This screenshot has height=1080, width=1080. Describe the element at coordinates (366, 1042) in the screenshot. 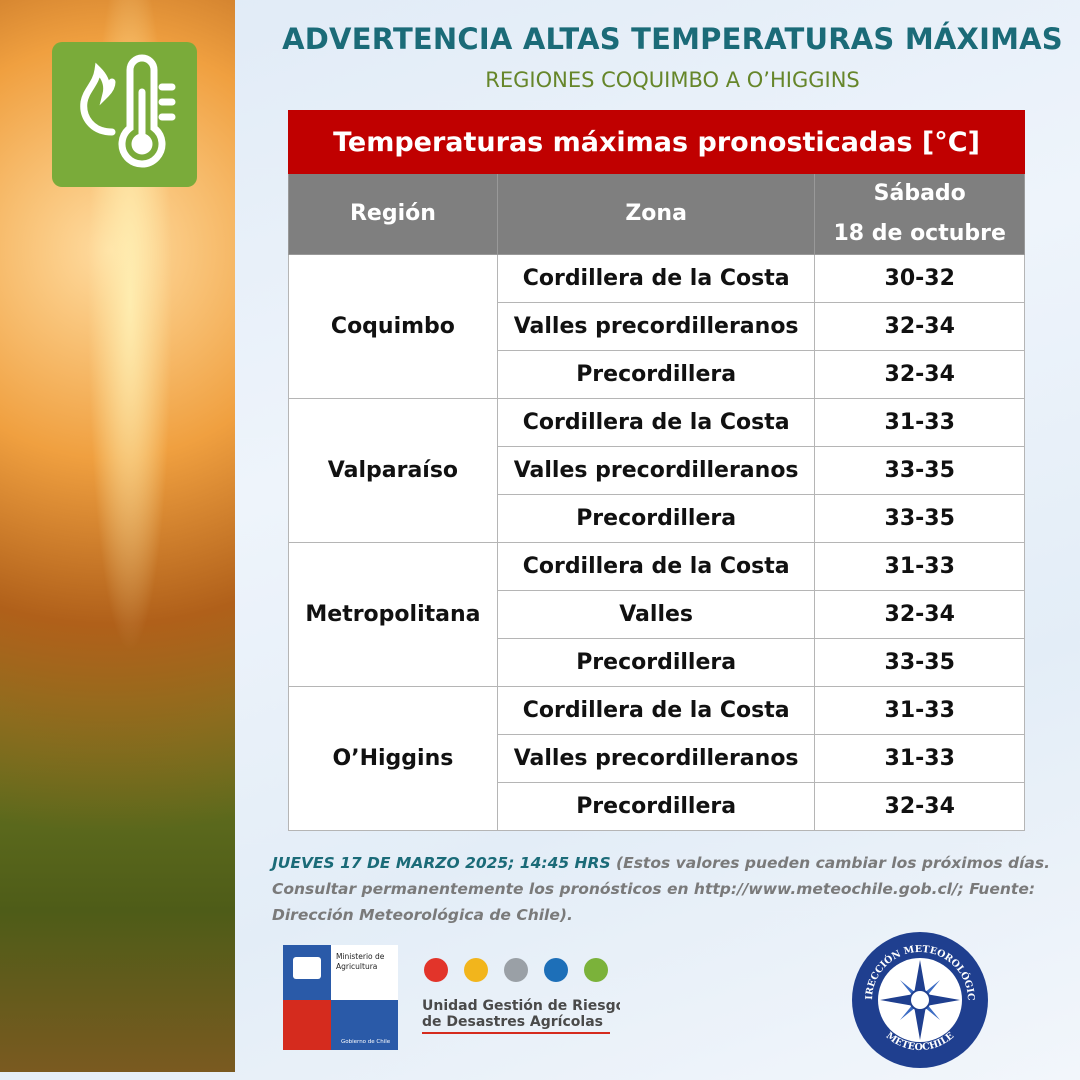

I see `government-name: Gobierno de Chile` at that location.